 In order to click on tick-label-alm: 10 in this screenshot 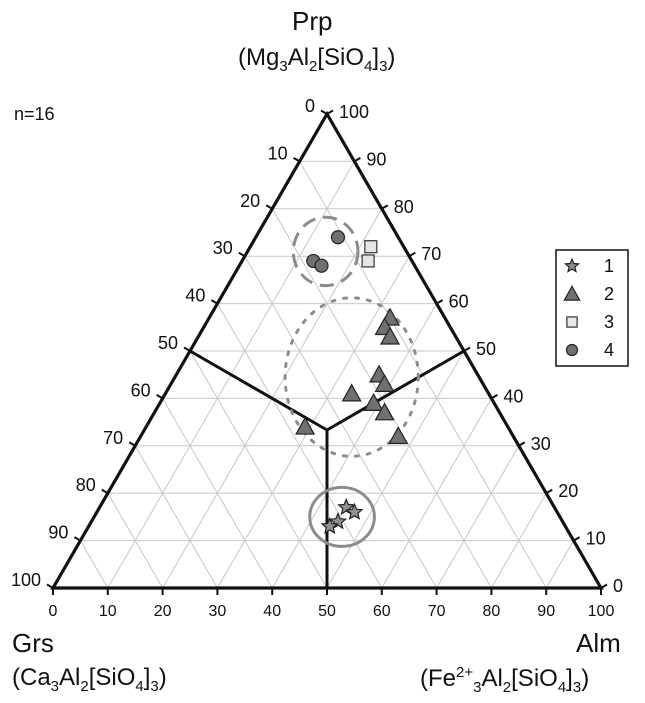, I will do `click(108, 611)`.